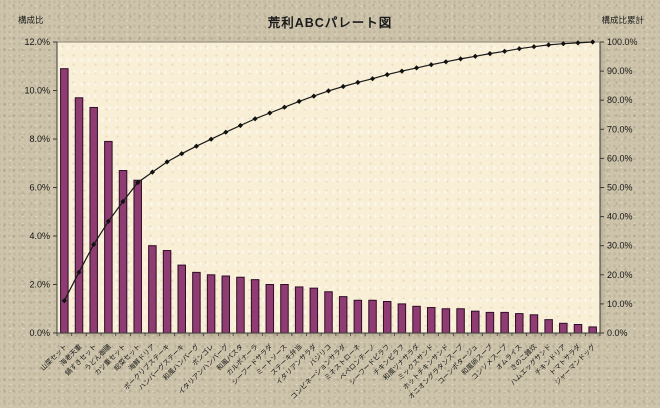  I want to click on right-axis-tick-label: 70.0%, so click(620, 129).